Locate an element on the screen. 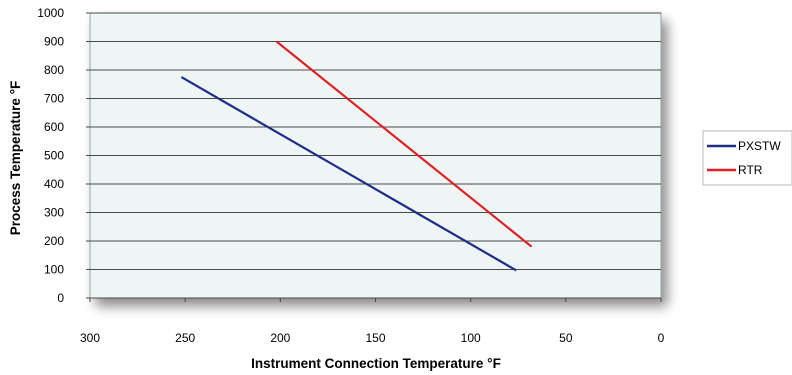 This screenshot has height=375, width=792. y-tick-label: 800 is located at coordinates (54, 70).